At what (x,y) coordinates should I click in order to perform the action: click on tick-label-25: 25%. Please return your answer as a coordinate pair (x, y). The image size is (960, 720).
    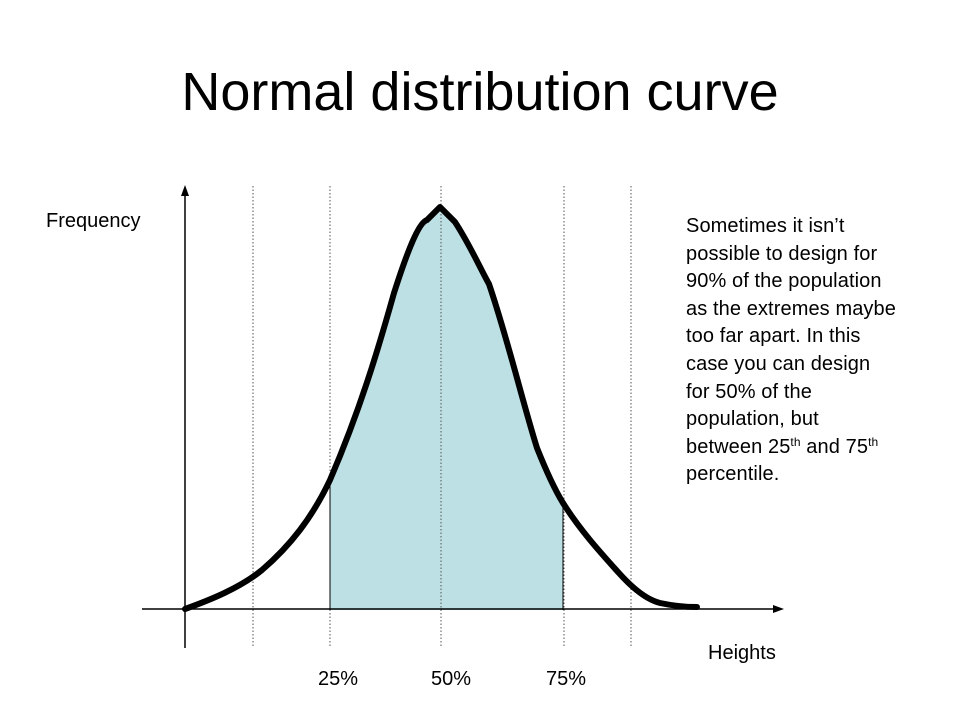
    Looking at the image, I should click on (338, 679).